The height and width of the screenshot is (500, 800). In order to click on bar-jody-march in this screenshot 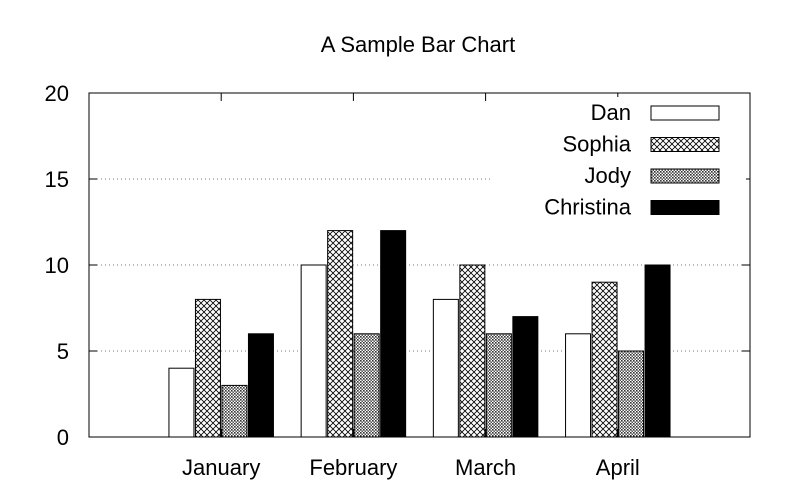, I will do `click(498, 385)`.